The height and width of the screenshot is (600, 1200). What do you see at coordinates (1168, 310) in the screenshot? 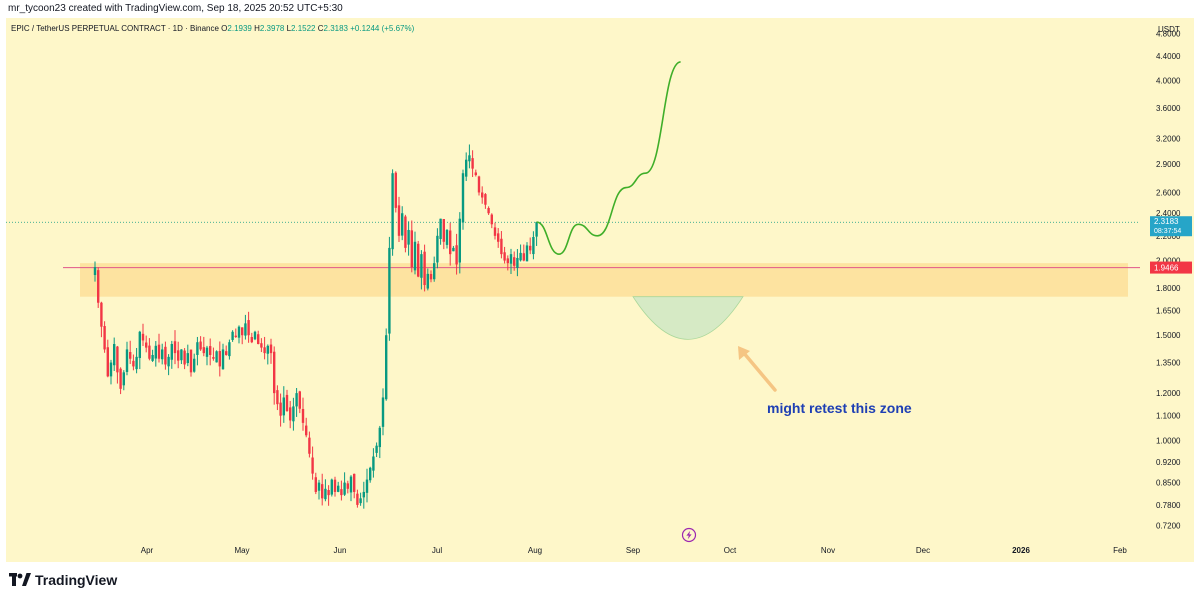
I see `y-tick-label: 1.6500` at bounding box center [1168, 310].